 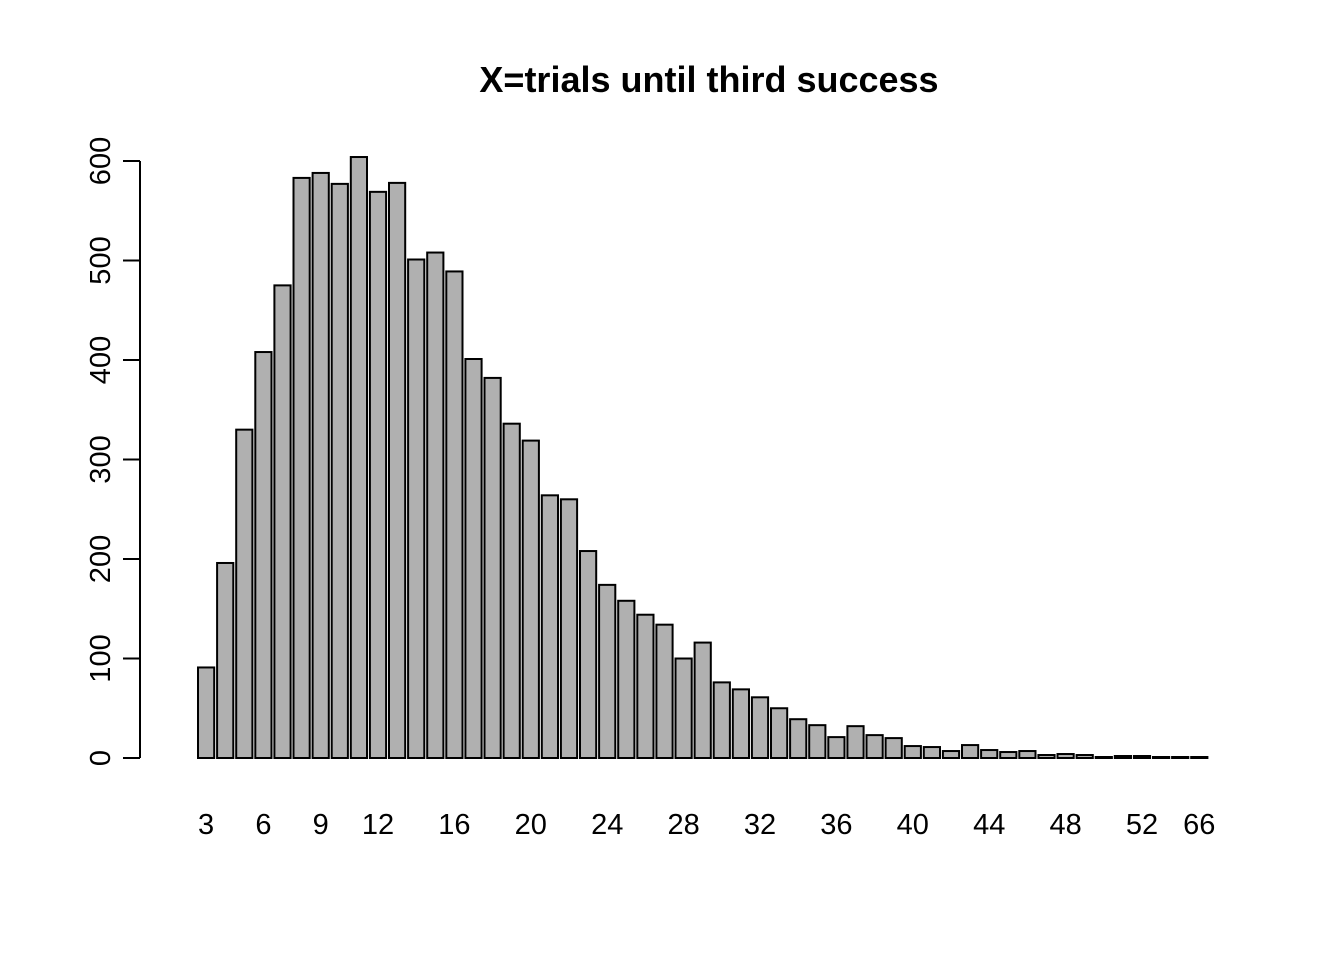 What do you see at coordinates (206, 825) in the screenshot?
I see `x-tick-label: 3` at bounding box center [206, 825].